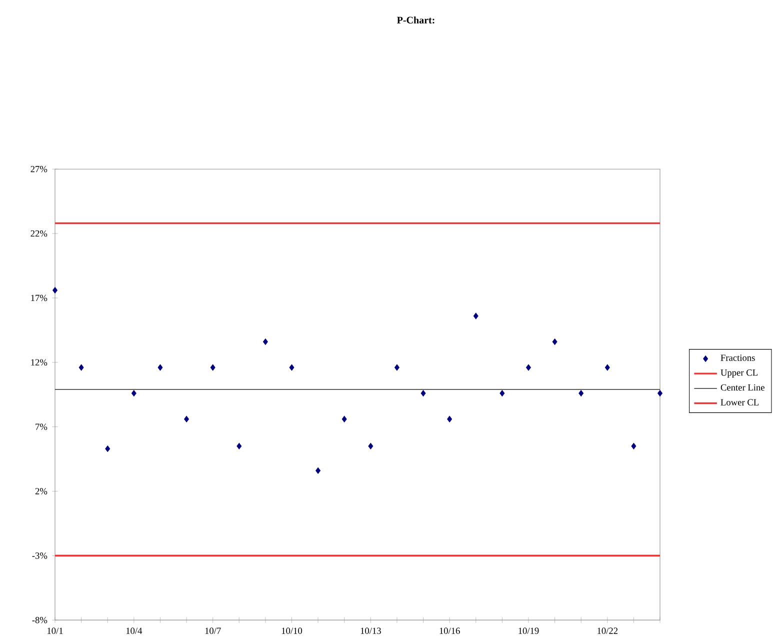 The height and width of the screenshot is (638, 773). Describe the element at coordinates (39, 362) in the screenshot. I see `y-tick-label: 12%` at that location.